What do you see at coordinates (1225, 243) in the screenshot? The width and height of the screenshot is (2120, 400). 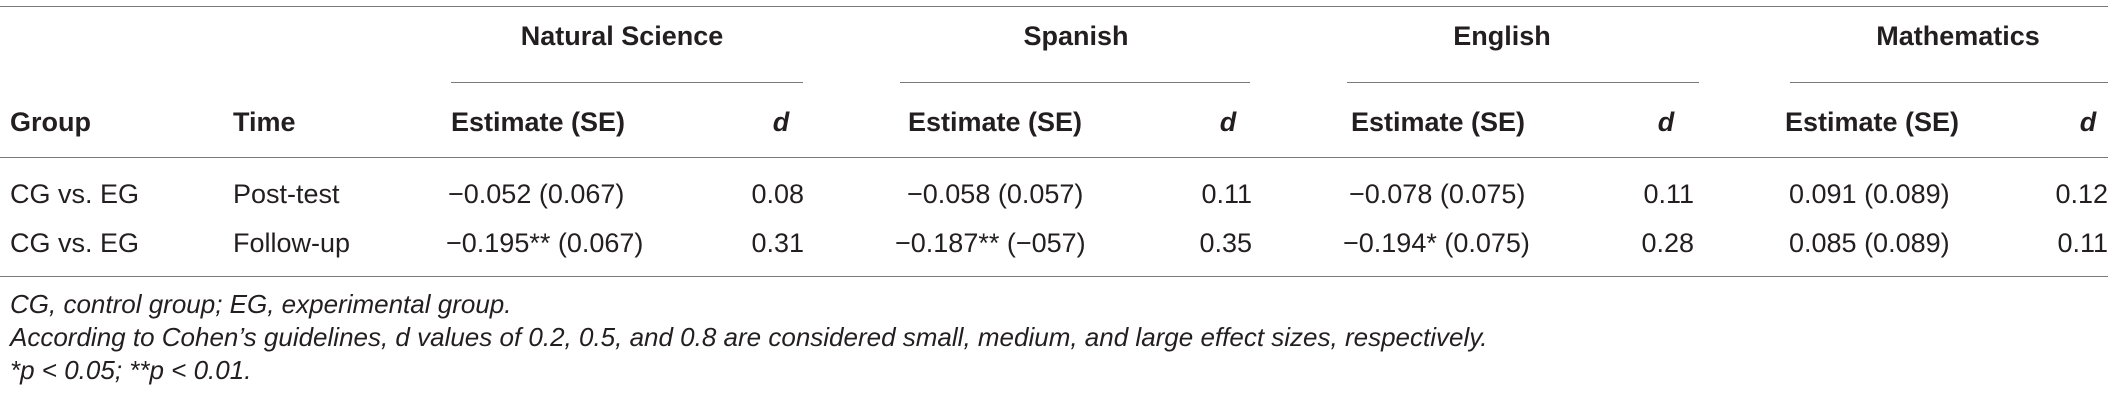 I see `d-spanish: 0.35` at bounding box center [1225, 243].